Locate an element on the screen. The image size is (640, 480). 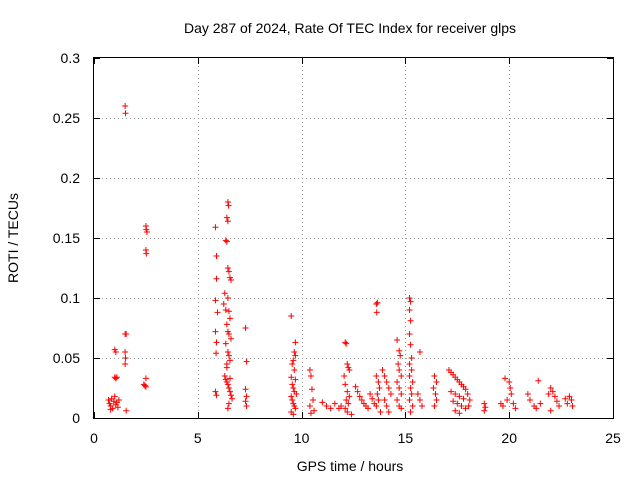
y-tick-label: 0.25 is located at coordinates (66, 118).